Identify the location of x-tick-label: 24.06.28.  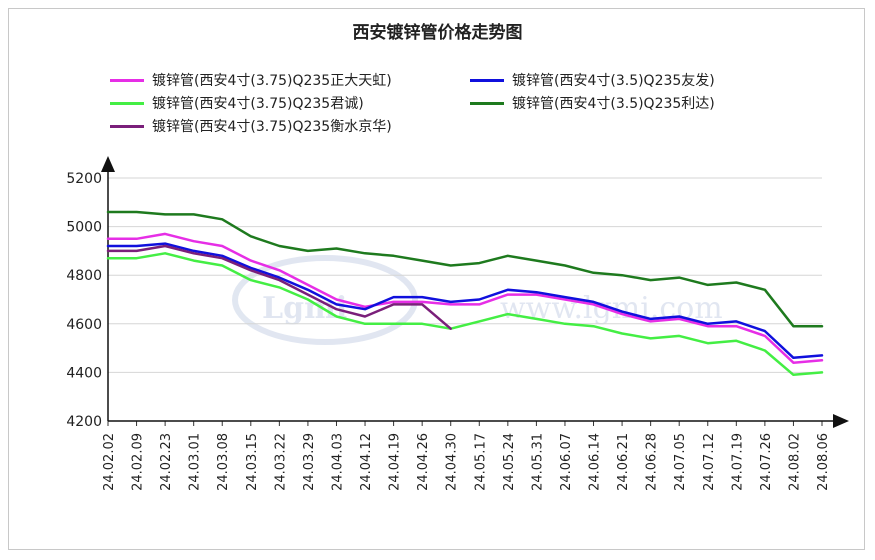
(652, 462).